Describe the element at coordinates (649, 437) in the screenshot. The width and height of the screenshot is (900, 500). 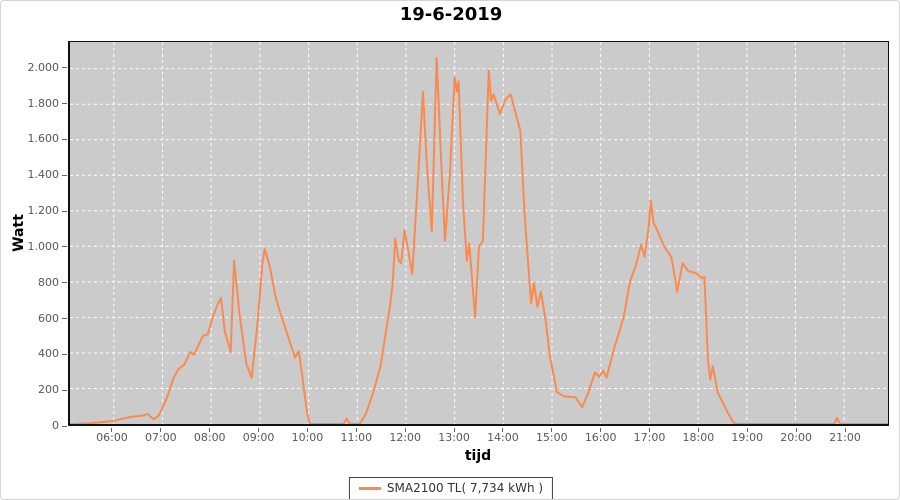
I see `x-tick-label: 17:00` at that location.